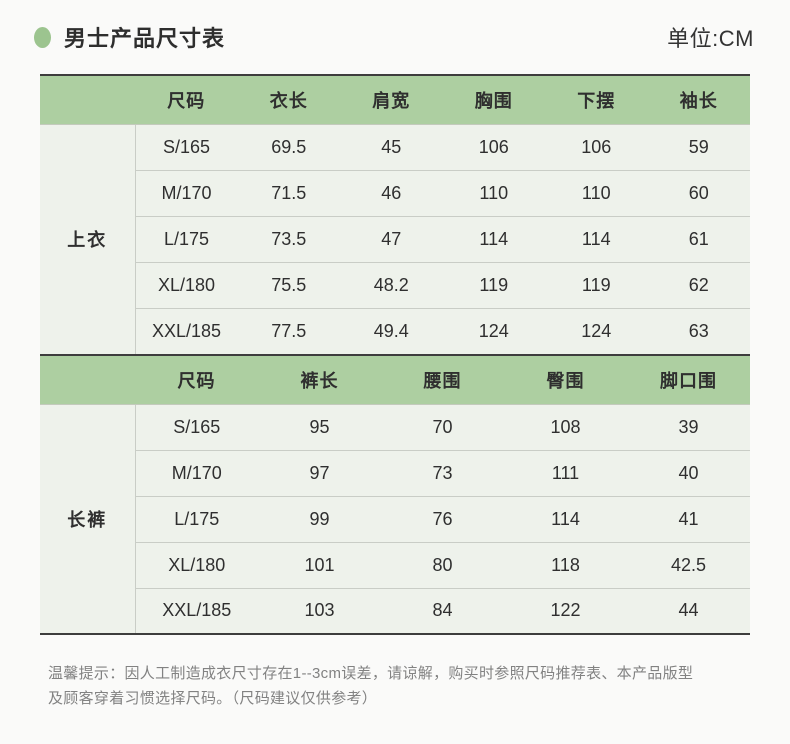  Describe the element at coordinates (289, 330) in the screenshot. I see `value-cell: 77.5` at that location.